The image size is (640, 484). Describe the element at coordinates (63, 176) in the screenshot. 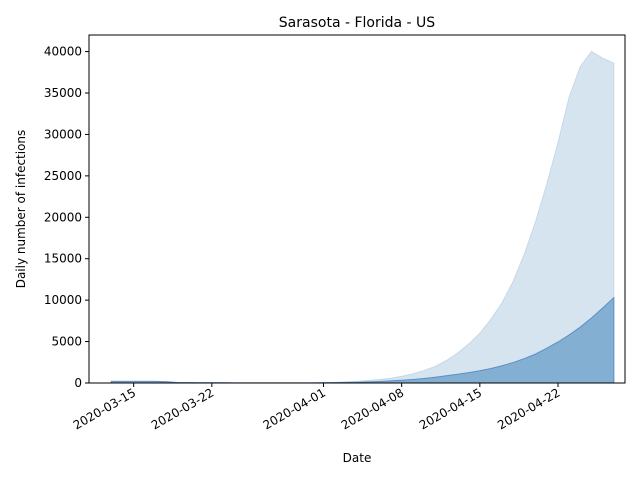

I see `y-tick-label: 25000` at that location.